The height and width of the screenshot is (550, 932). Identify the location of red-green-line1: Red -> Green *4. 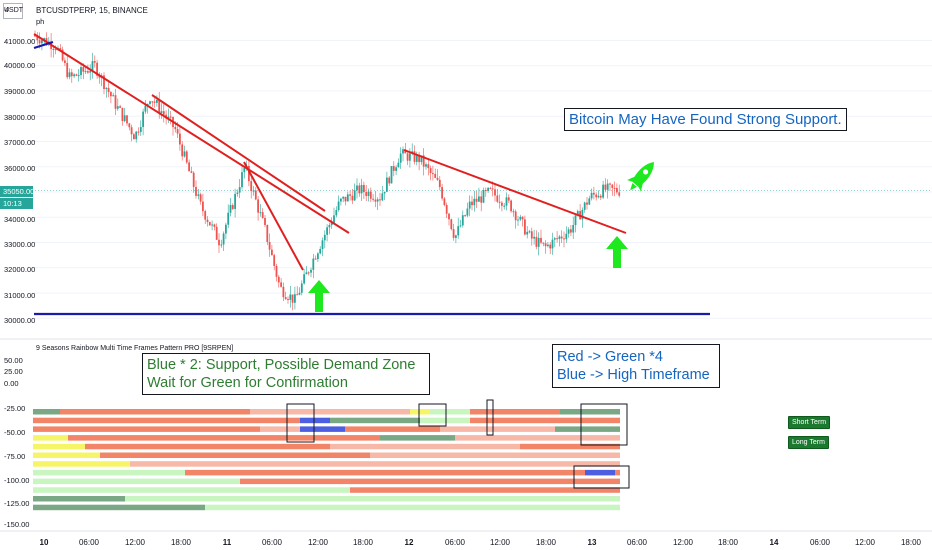
(610, 357).